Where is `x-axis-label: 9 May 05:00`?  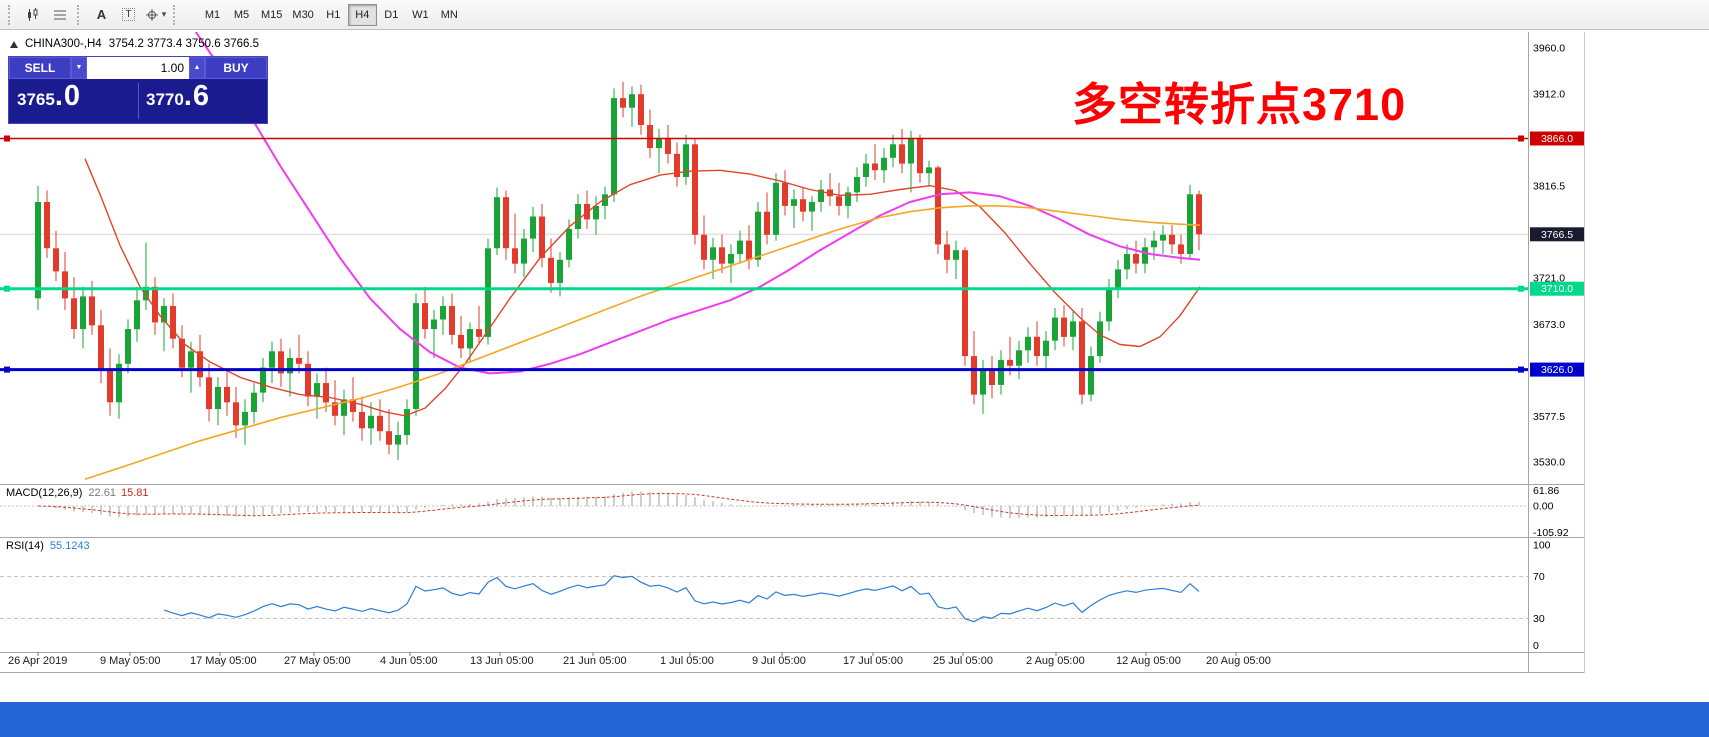
x-axis-label: 9 May 05:00 is located at coordinates (130, 661).